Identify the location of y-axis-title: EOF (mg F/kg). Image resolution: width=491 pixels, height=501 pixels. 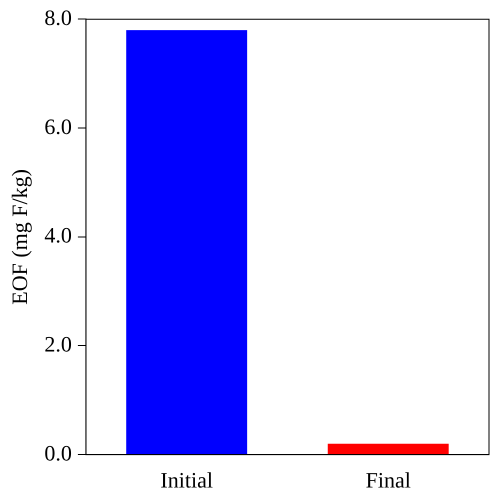
(19, 237).